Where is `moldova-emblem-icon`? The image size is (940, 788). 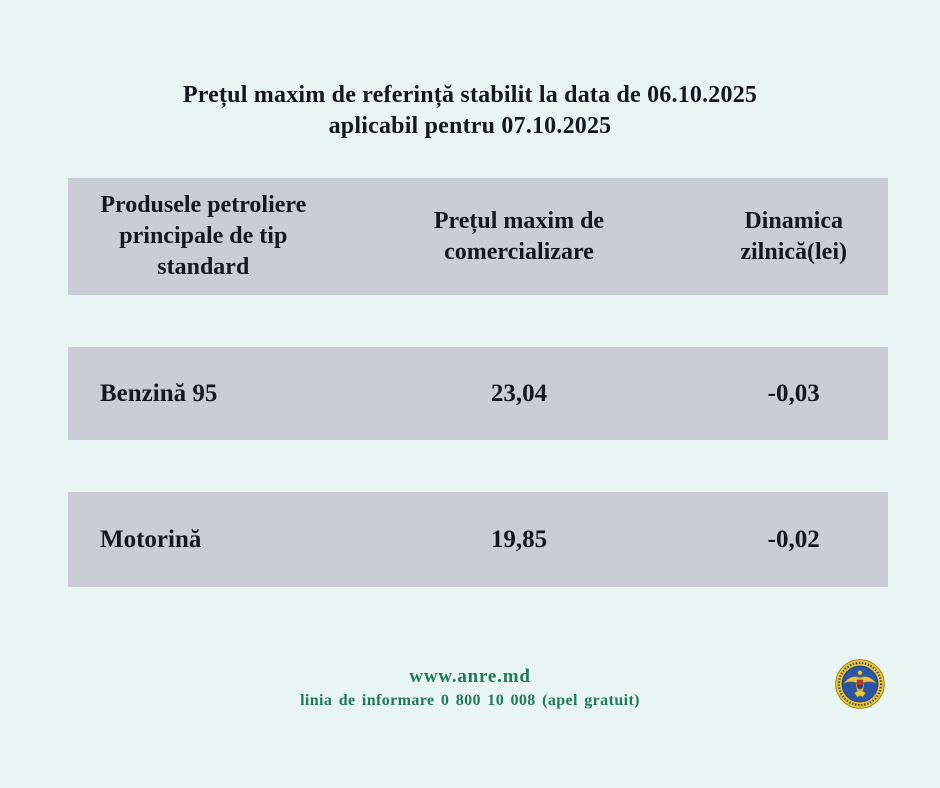 moldova-emblem-icon is located at coordinates (860, 684).